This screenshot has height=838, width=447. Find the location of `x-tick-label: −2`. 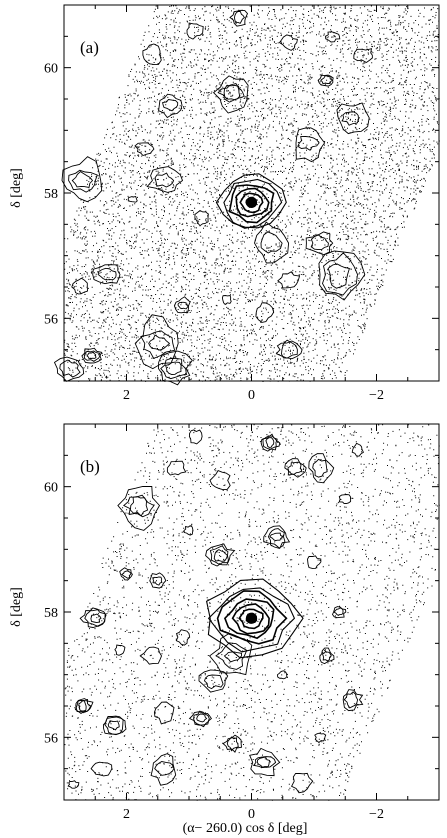

x-tick-label: −2 is located at coordinates (376, 395).